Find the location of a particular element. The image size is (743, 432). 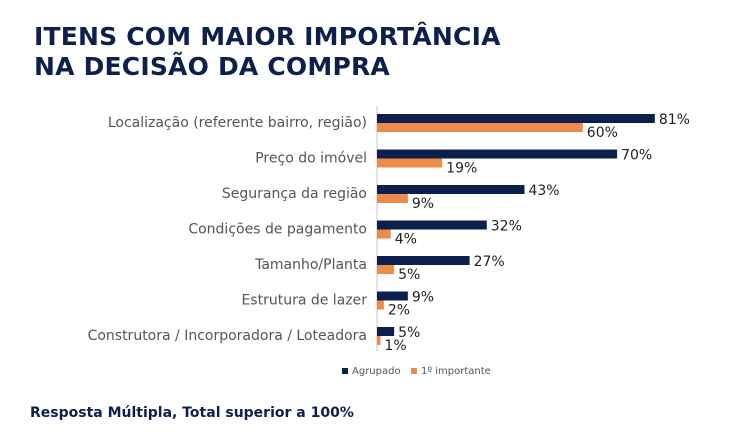

title-line-1: ITENS COM MAIOR IMPORTÂNCIA is located at coordinates (267, 36).